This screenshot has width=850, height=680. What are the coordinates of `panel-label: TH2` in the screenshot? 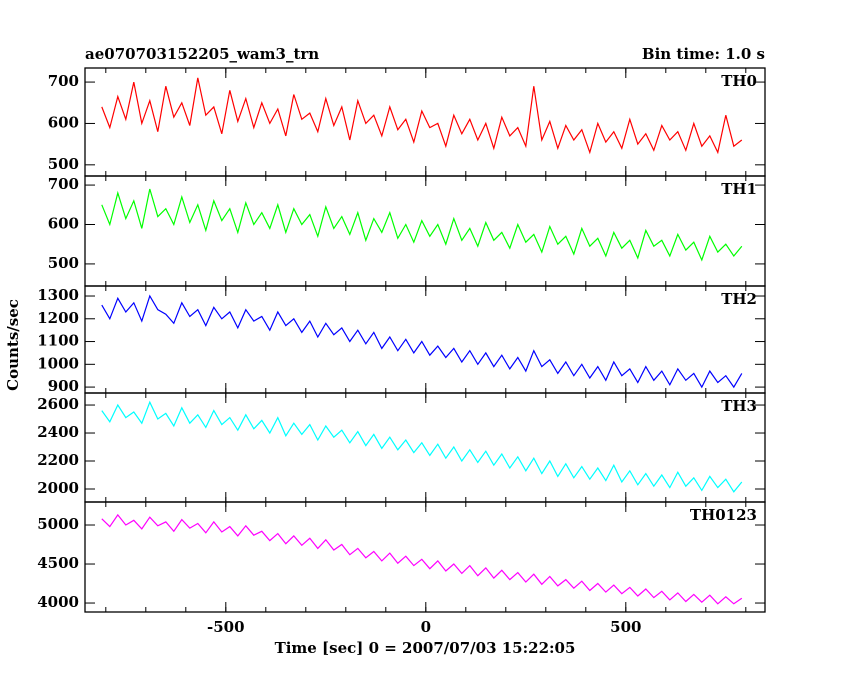 It's located at (739, 299).